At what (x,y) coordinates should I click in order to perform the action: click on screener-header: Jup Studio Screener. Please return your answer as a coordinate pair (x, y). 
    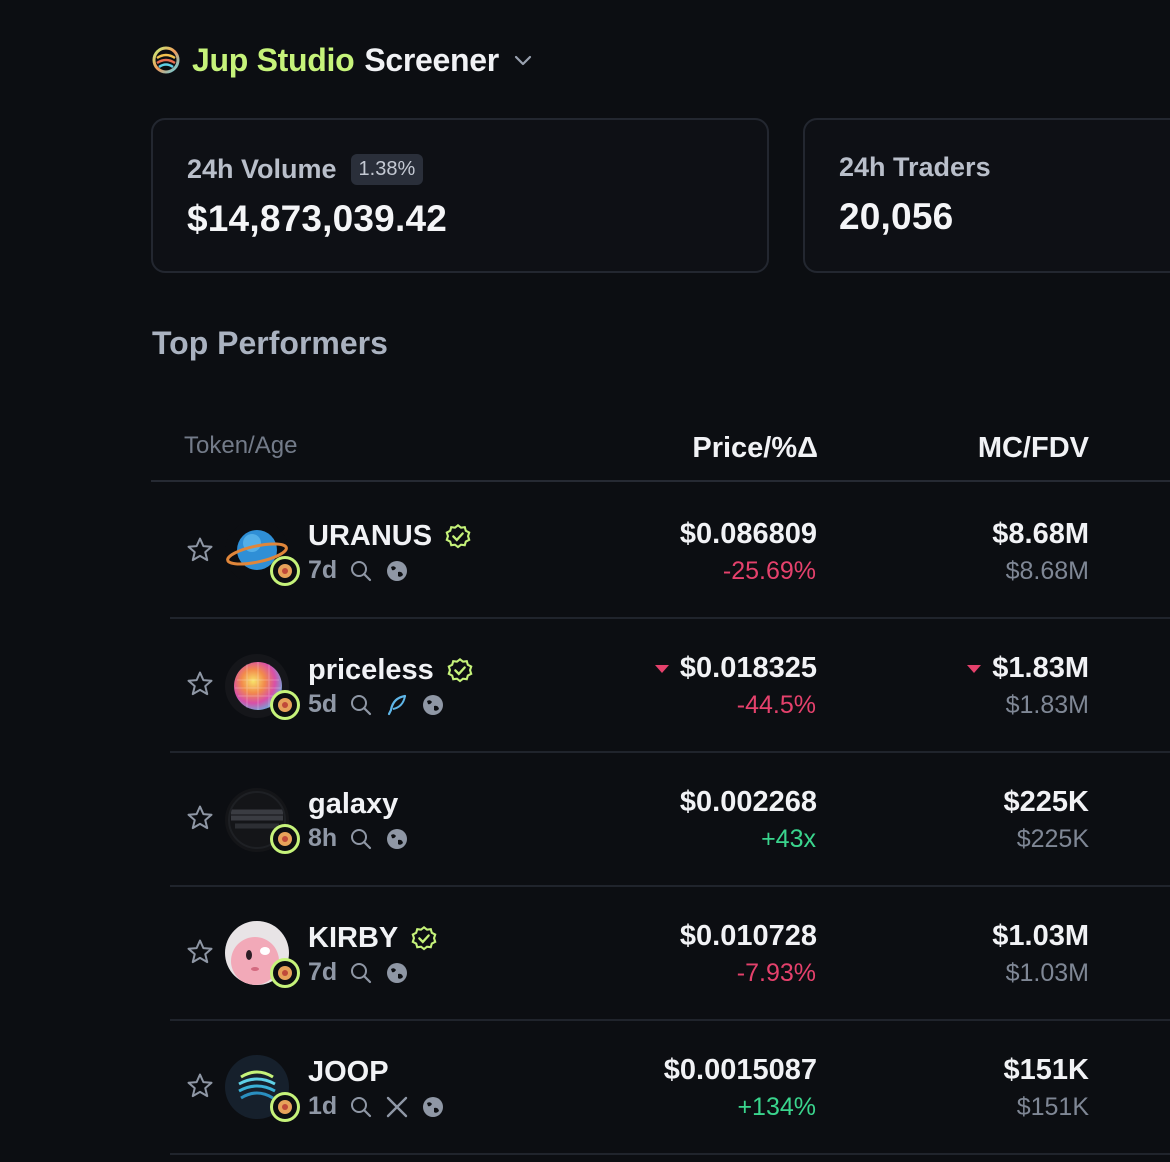
    Looking at the image, I should click on (343, 60).